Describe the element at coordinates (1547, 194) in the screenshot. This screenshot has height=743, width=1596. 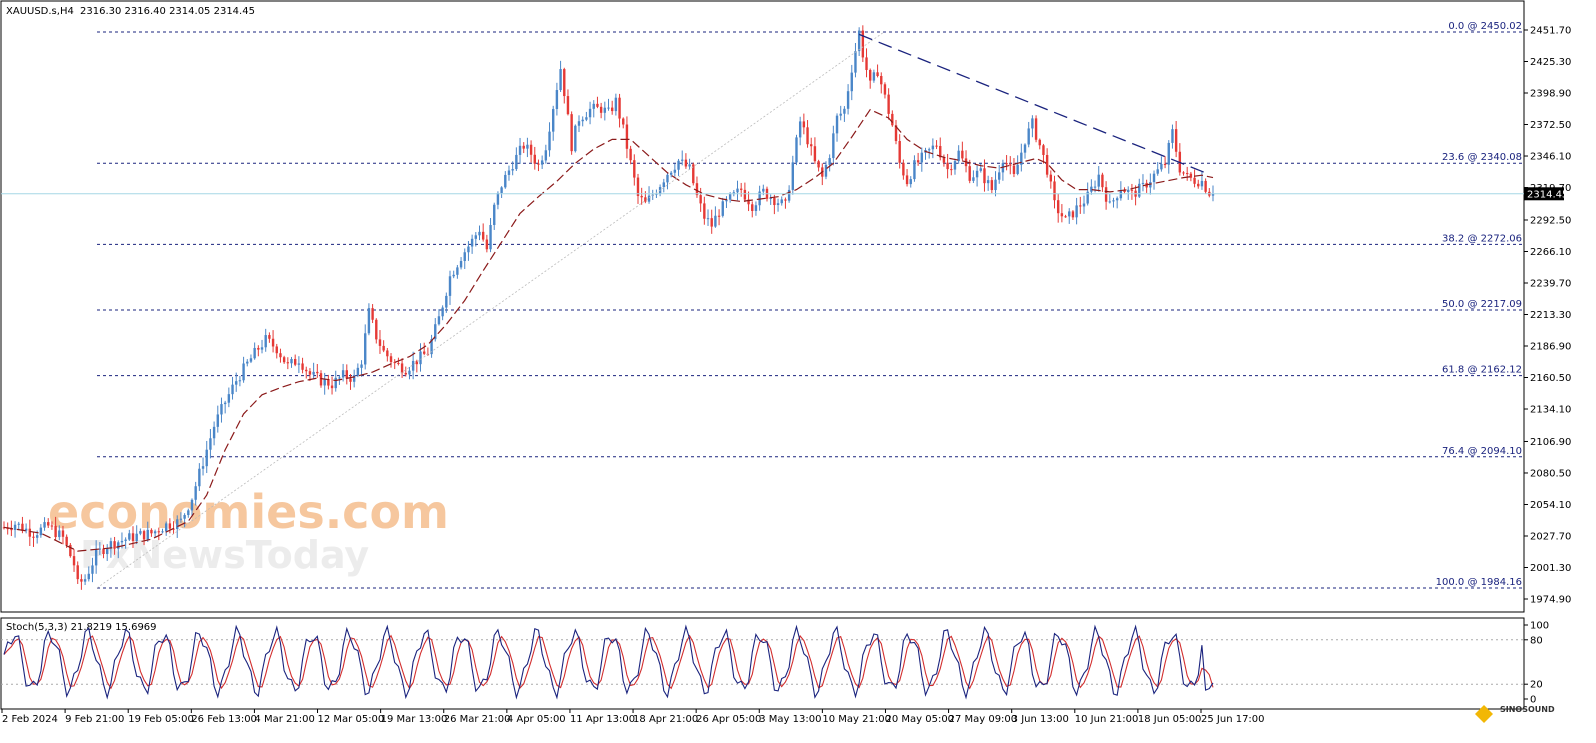
I see `current-price-label: 2314.45` at that location.